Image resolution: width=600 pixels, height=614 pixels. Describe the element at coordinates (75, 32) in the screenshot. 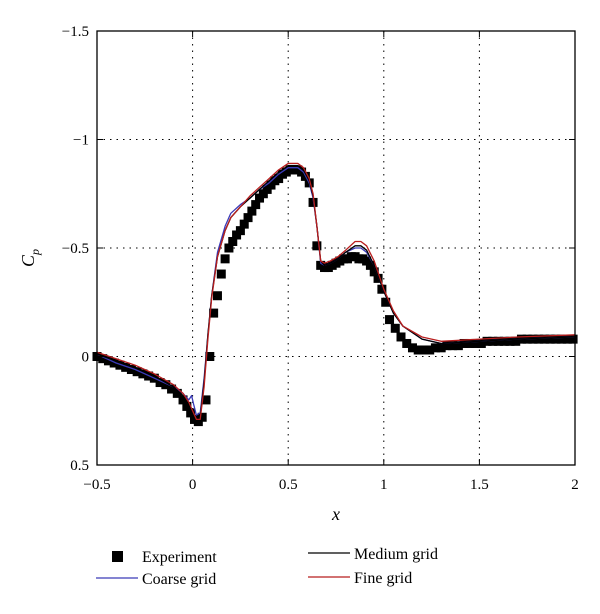

I see `y-tick-label: −1.5` at that location.